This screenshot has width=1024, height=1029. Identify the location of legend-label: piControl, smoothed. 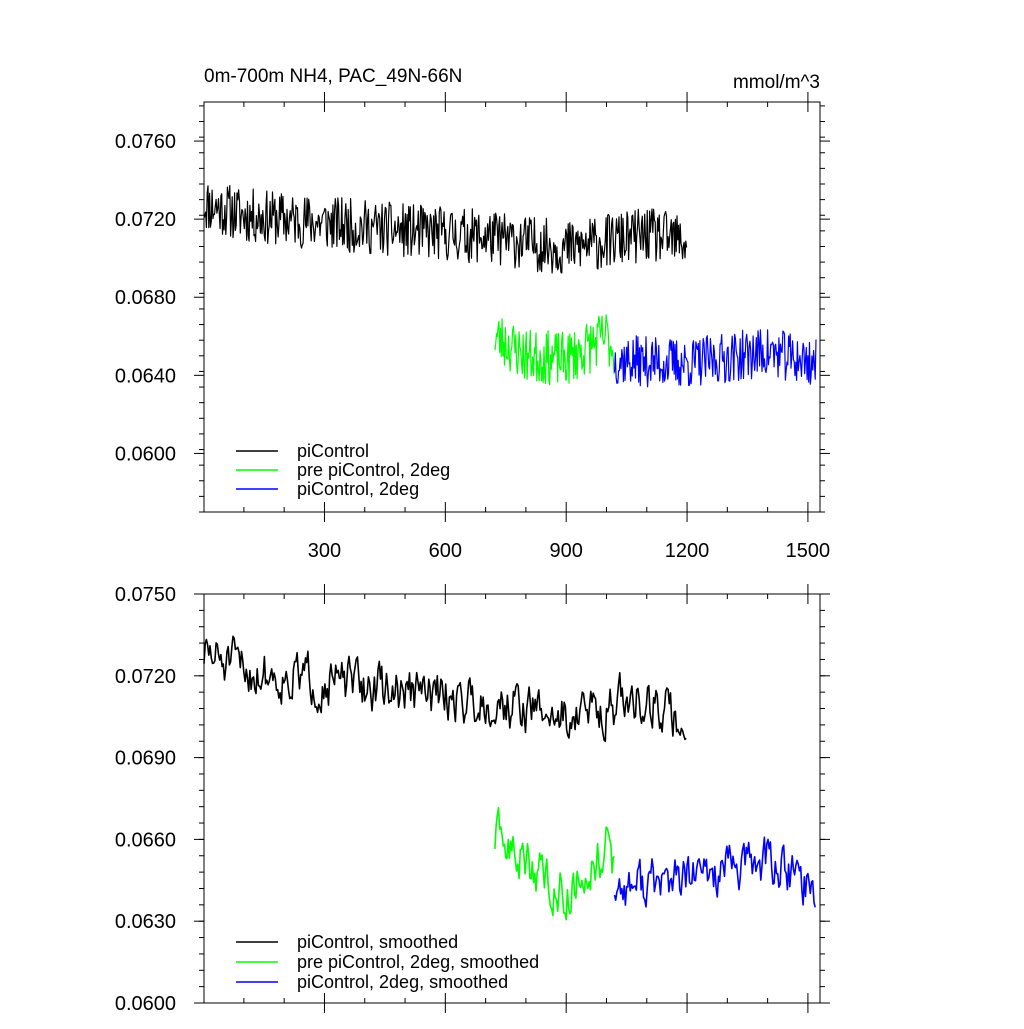
(377, 942).